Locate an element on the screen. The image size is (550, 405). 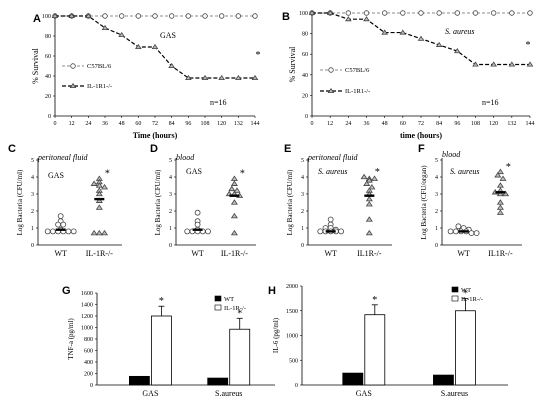
panel-letter: G is located at coordinates (66, 291).